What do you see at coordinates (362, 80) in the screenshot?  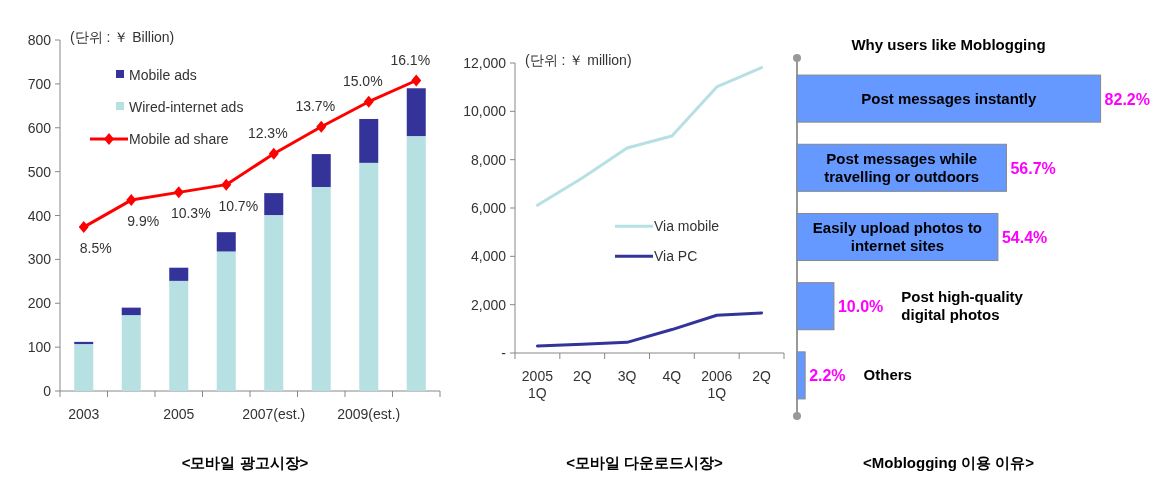 I see `data-label: 15.0%` at bounding box center [362, 80].